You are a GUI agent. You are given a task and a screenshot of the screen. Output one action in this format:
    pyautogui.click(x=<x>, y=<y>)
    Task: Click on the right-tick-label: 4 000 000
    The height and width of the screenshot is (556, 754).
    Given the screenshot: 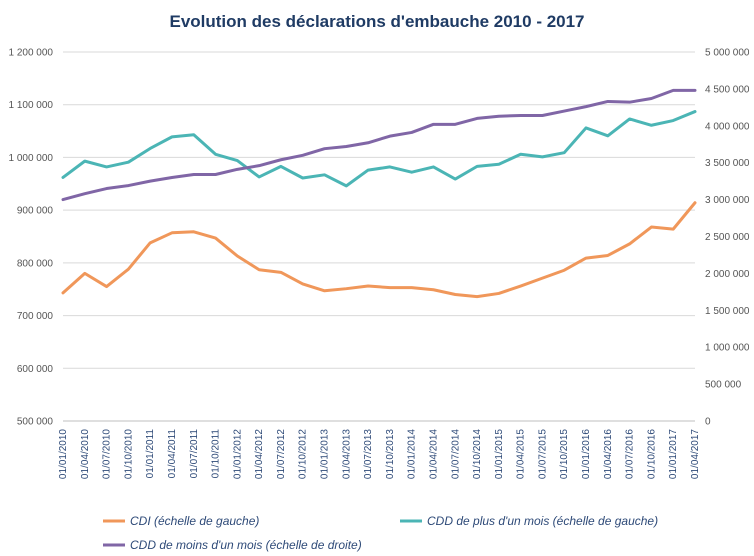 What is the action you would take?
    pyautogui.click(x=727, y=126)
    